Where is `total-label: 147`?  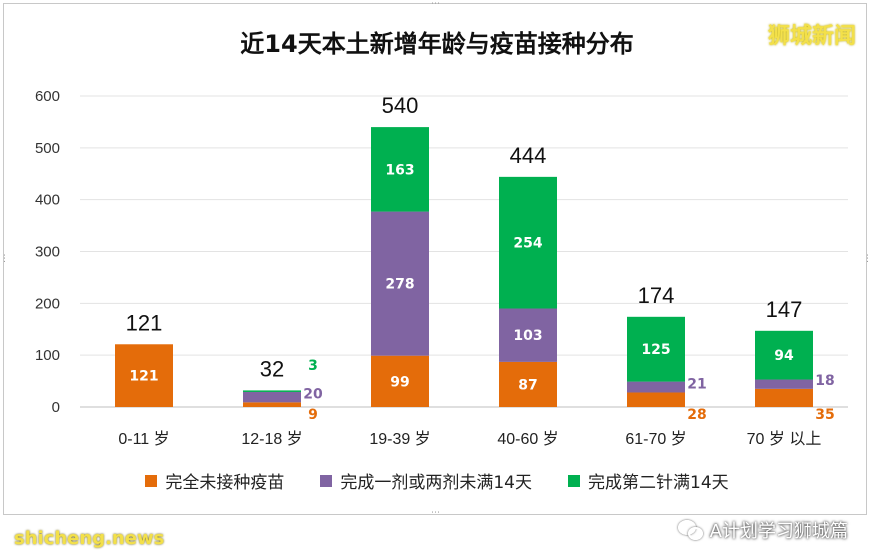 total-label: 147 is located at coordinates (784, 309).